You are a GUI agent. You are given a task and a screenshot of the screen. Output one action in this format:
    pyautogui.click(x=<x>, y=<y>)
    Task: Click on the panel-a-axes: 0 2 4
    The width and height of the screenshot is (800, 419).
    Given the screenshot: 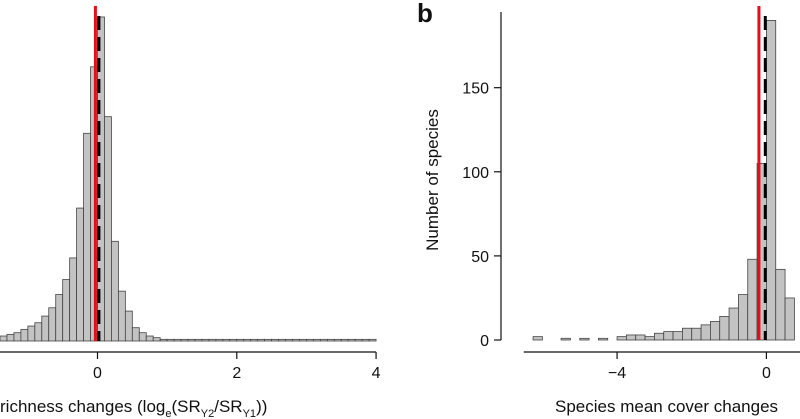 What is the action you would take?
    pyautogui.click(x=190, y=366)
    